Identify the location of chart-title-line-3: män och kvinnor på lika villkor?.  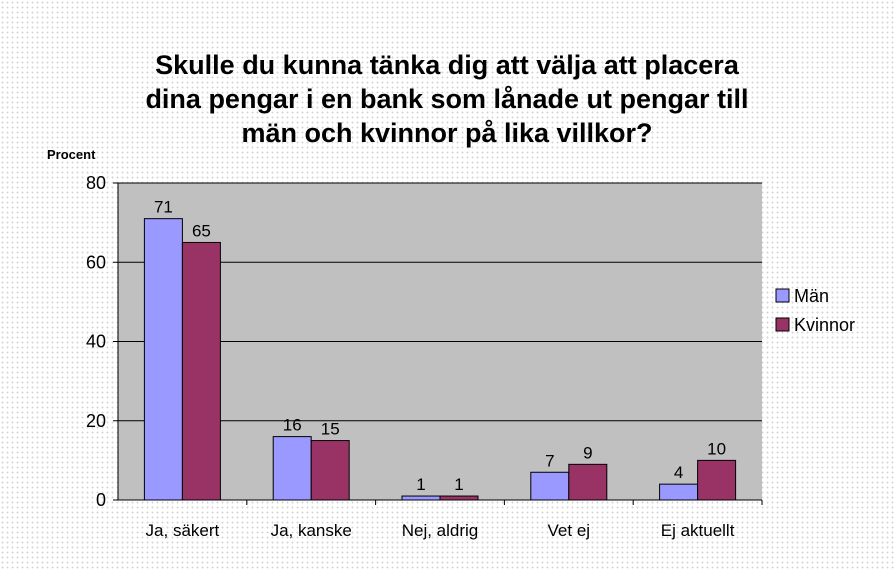
(446, 133).